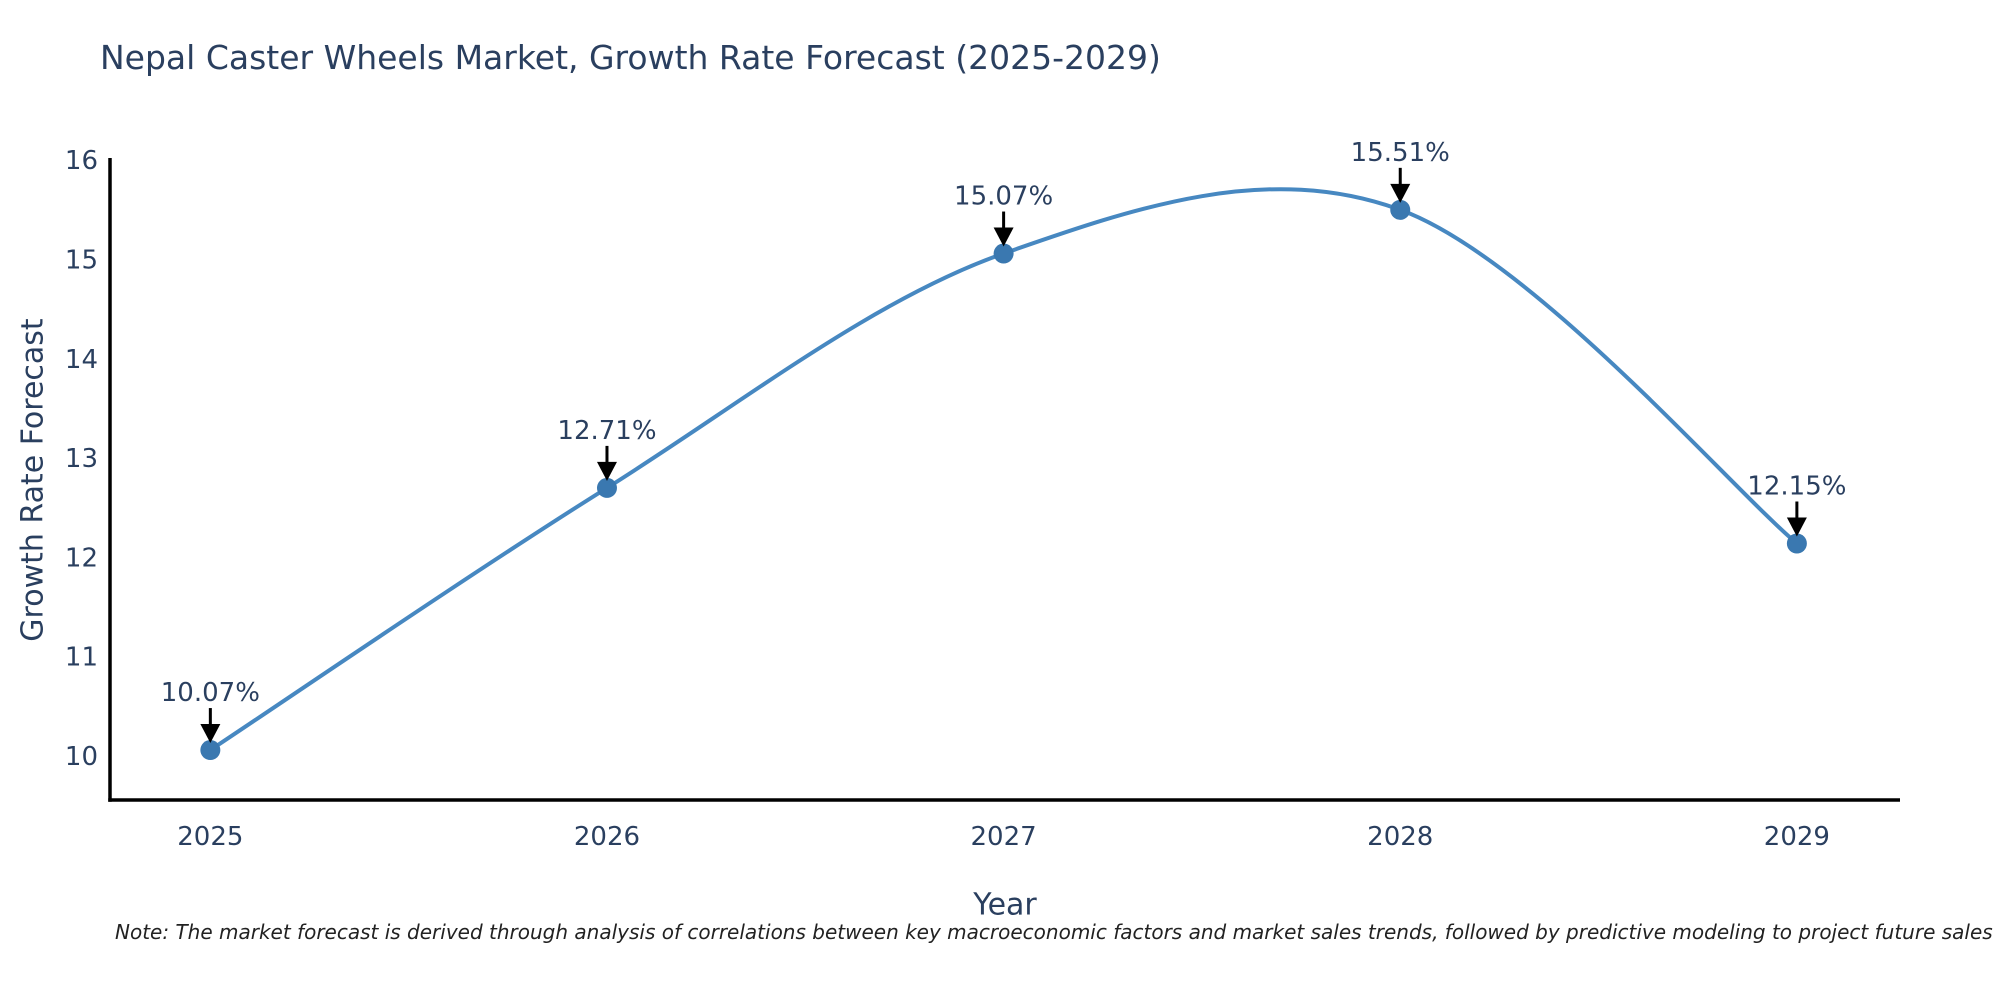  What do you see at coordinates (81, 260) in the screenshot?
I see `y-tick-label: 15` at bounding box center [81, 260].